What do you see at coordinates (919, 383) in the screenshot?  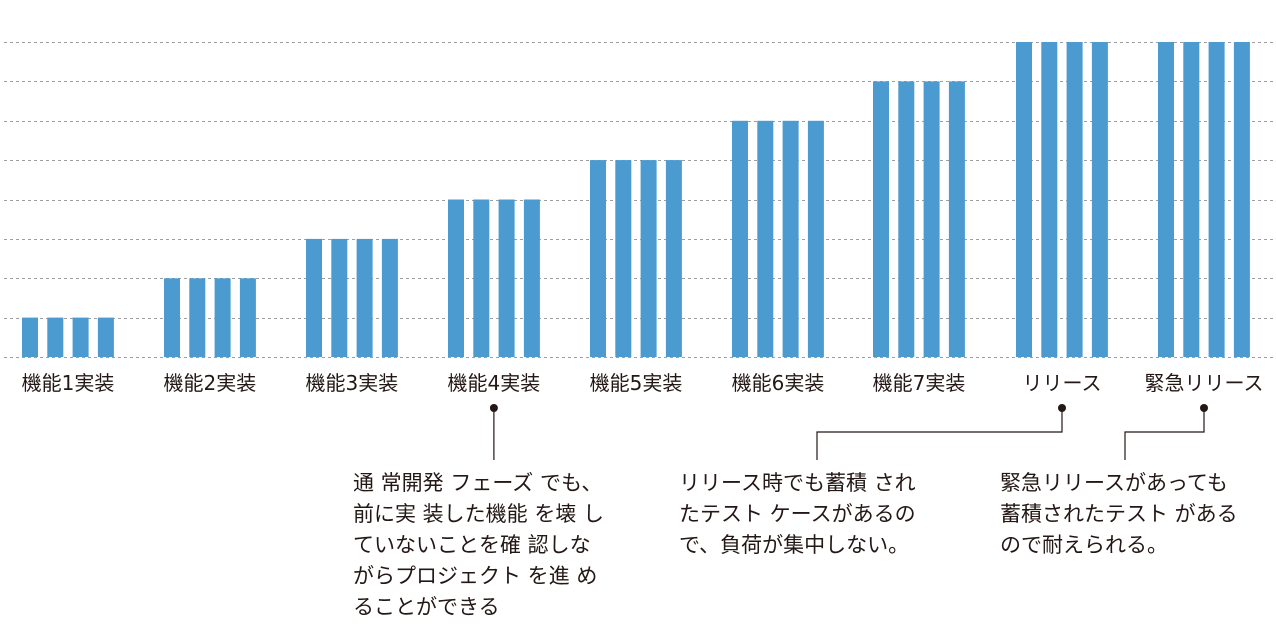 I see `category-label: 機能7実装` at bounding box center [919, 383].